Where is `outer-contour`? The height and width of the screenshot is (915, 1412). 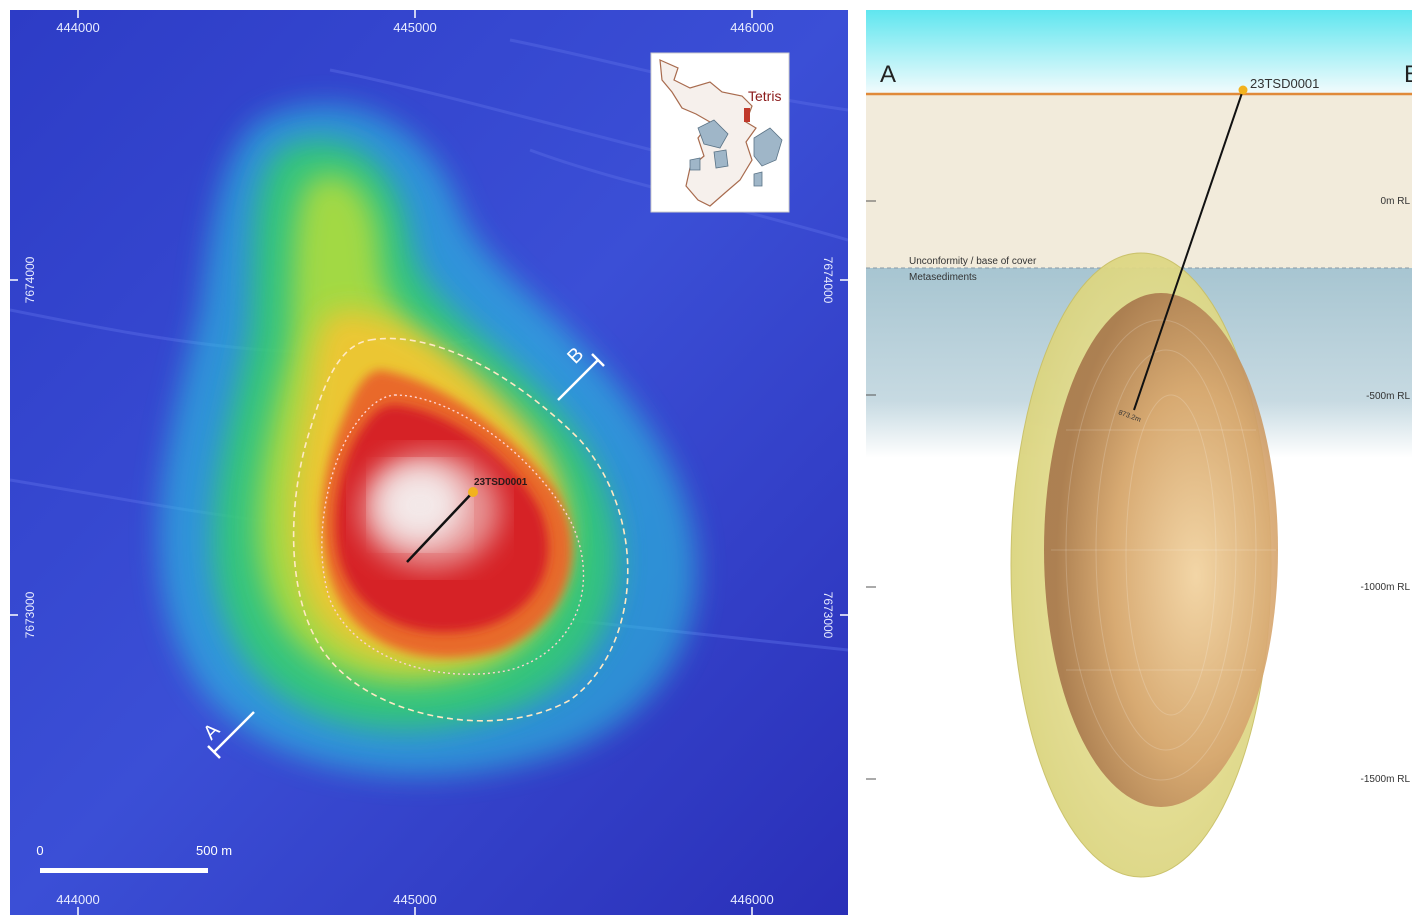
outer-contour is located at coordinates (460, 529).